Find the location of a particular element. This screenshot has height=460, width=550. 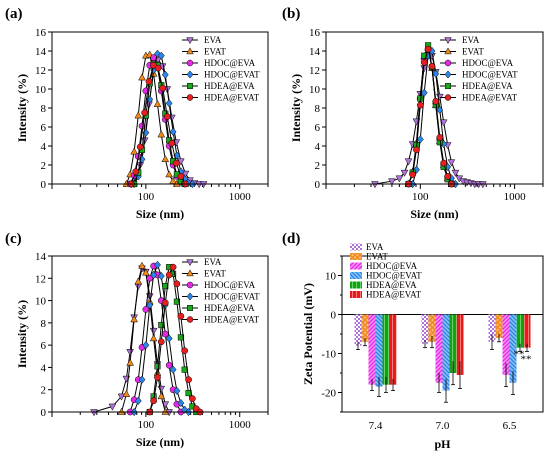

y-tick-label: 16 is located at coordinates (315, 33).